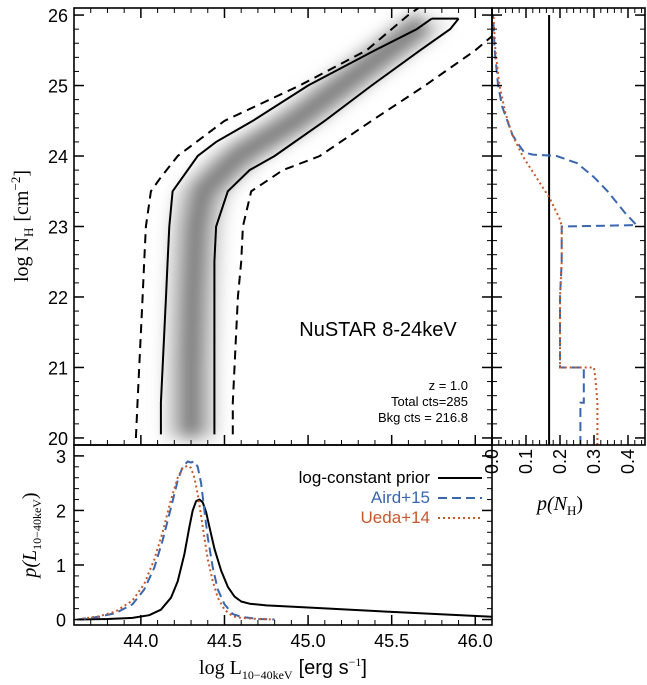 The width and height of the screenshot is (647, 685). I want to click on bottom-y-tick-label: 3, so click(61, 457).